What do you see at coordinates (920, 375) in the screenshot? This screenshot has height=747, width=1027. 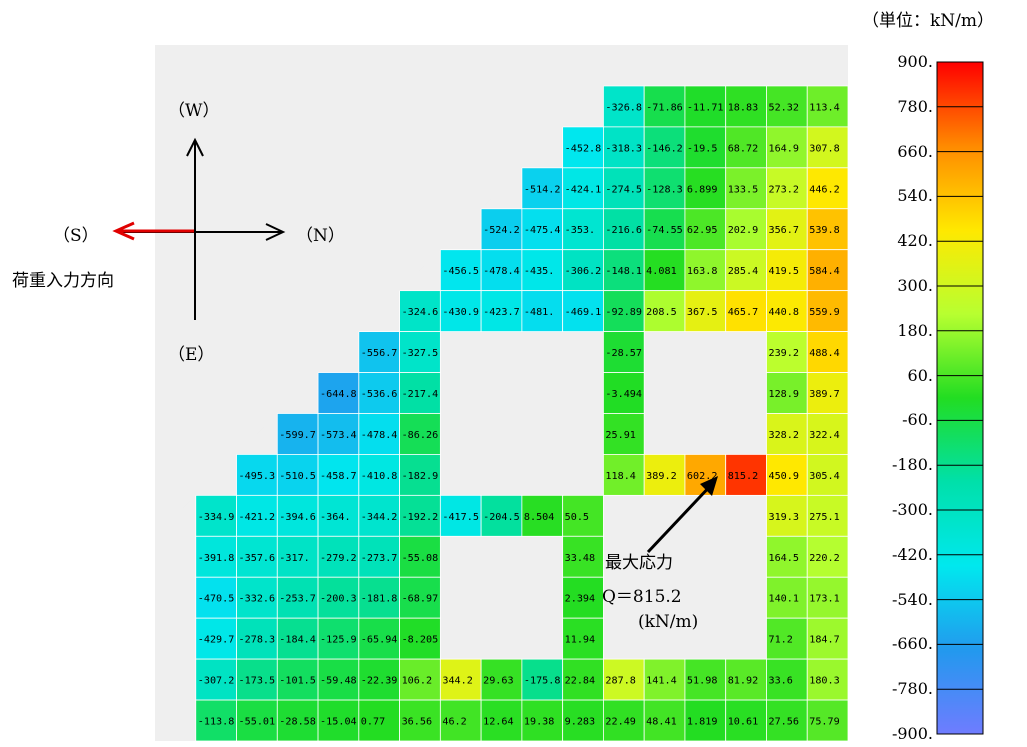 I see `color-scale-tick-label: 60.` at bounding box center [920, 375].